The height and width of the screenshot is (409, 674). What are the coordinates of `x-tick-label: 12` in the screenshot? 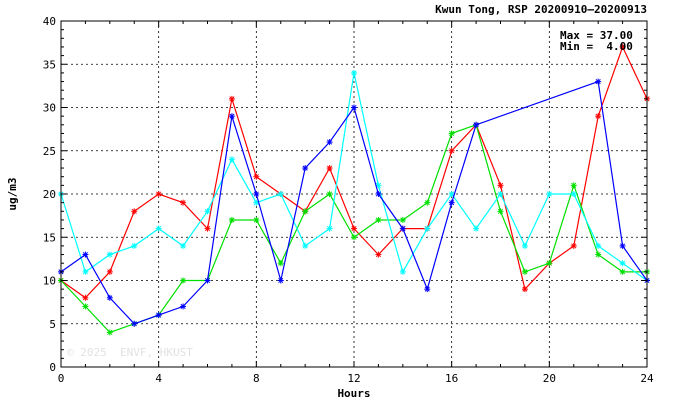 It's located at (353, 378).